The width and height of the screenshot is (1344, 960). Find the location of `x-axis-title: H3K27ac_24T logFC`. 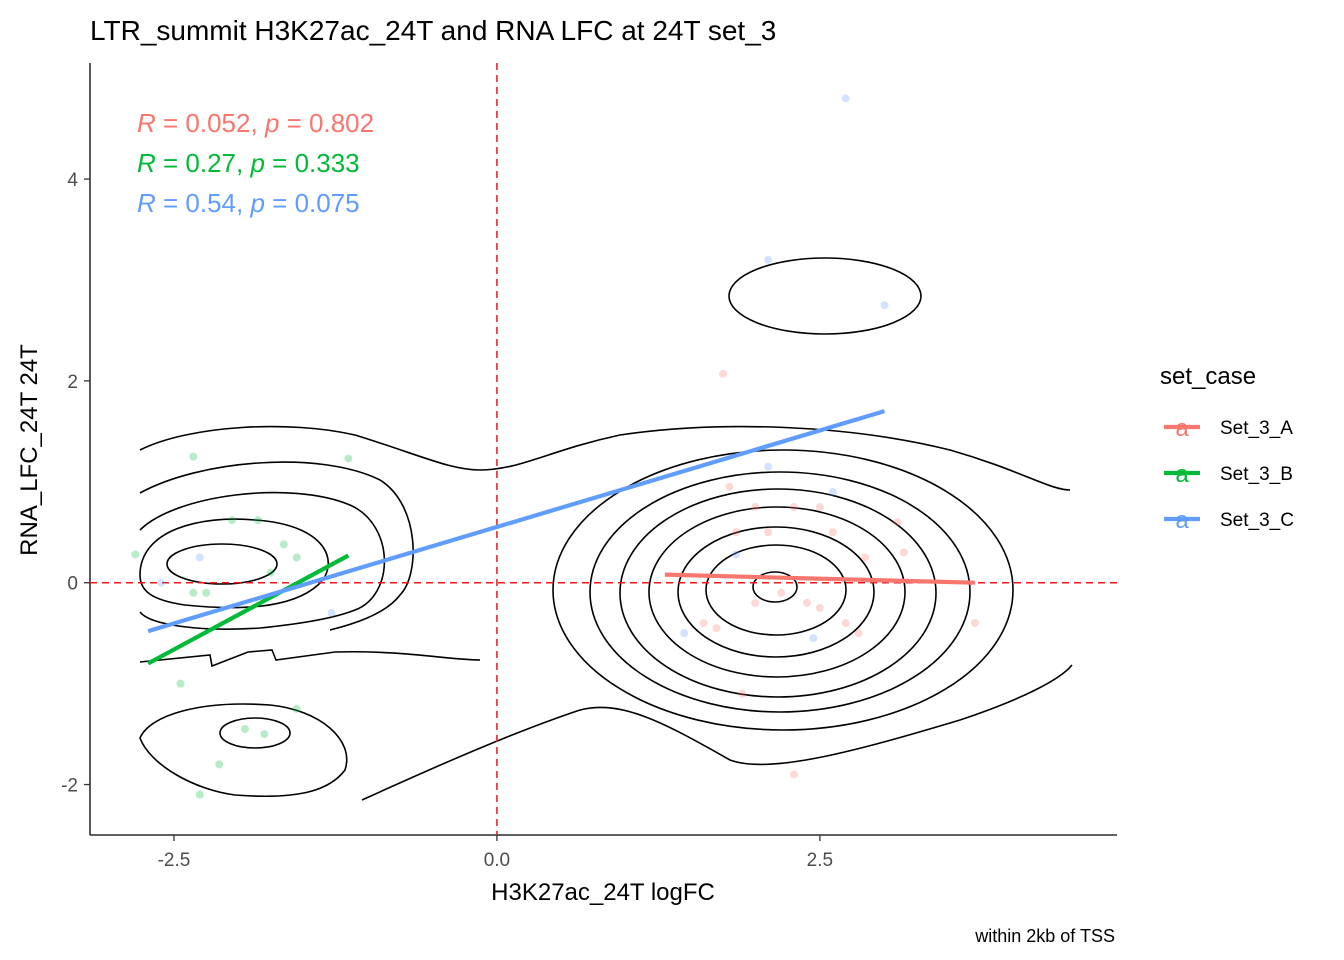

x-axis-title: H3K27ac_24T logFC is located at coordinates (603, 892).